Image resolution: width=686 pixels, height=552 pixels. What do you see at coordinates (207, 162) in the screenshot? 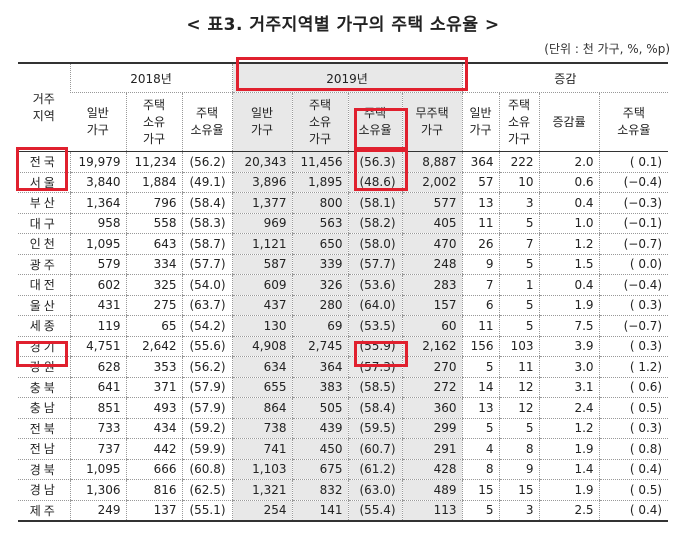
I see `cell-r18: (56.2)` at bounding box center [207, 162].